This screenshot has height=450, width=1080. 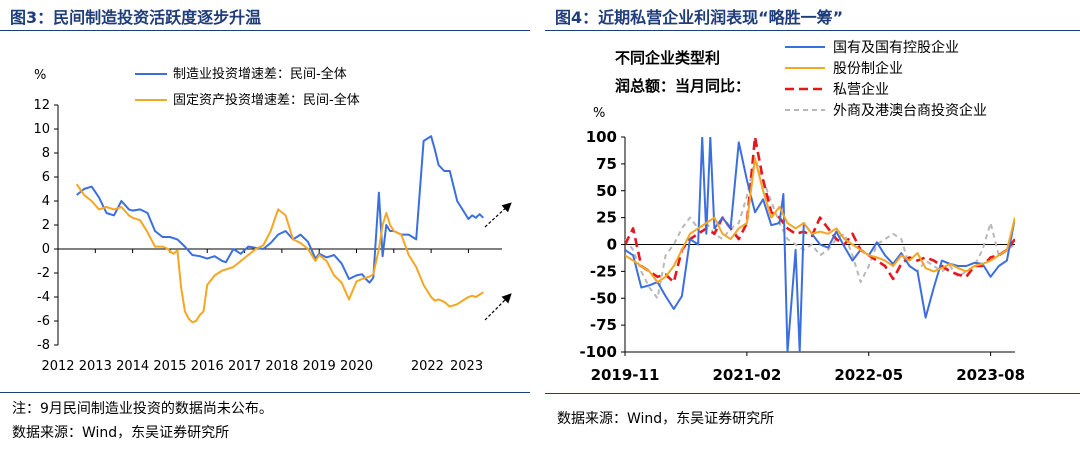 I want to click on right-y-unit-label: %, so click(x=599, y=113).